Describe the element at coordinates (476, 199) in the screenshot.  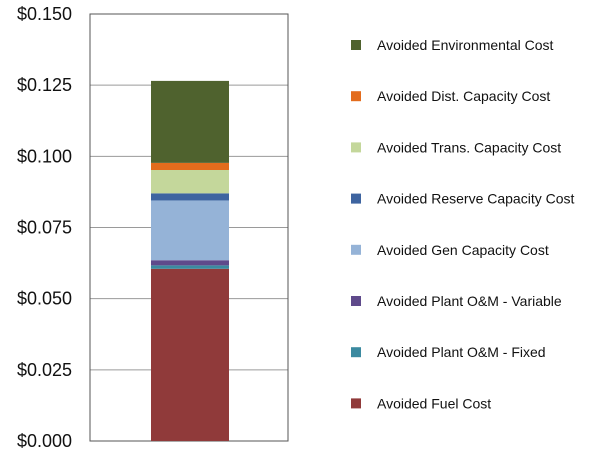
I see `legend-label-4: Avoided Reserve Capacity Cost` at that location.